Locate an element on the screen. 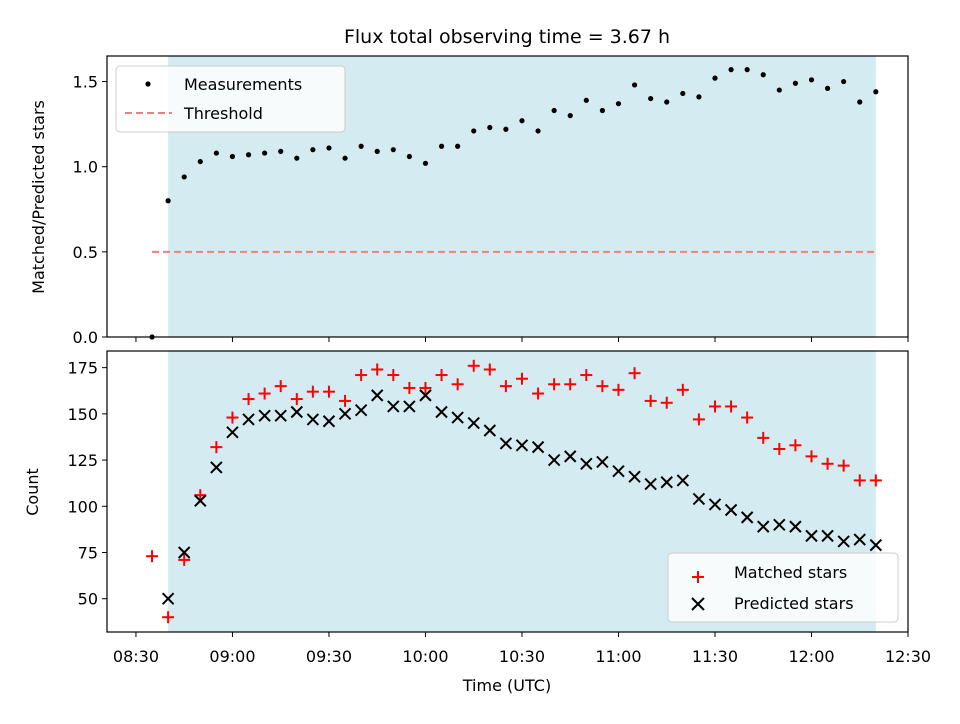 This screenshot has height=724, width=960. y-tick-label: 1.0 is located at coordinates (85, 167).